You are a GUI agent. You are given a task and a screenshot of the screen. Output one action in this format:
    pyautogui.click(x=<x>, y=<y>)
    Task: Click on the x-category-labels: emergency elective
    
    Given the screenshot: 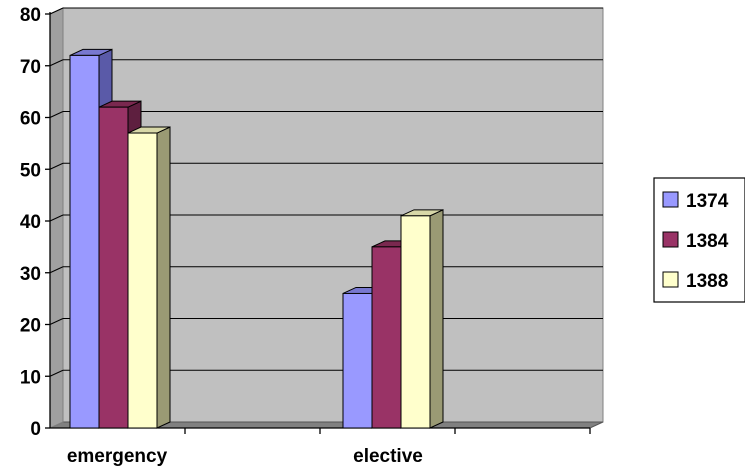 What is the action you would take?
    pyautogui.click(x=245, y=456)
    